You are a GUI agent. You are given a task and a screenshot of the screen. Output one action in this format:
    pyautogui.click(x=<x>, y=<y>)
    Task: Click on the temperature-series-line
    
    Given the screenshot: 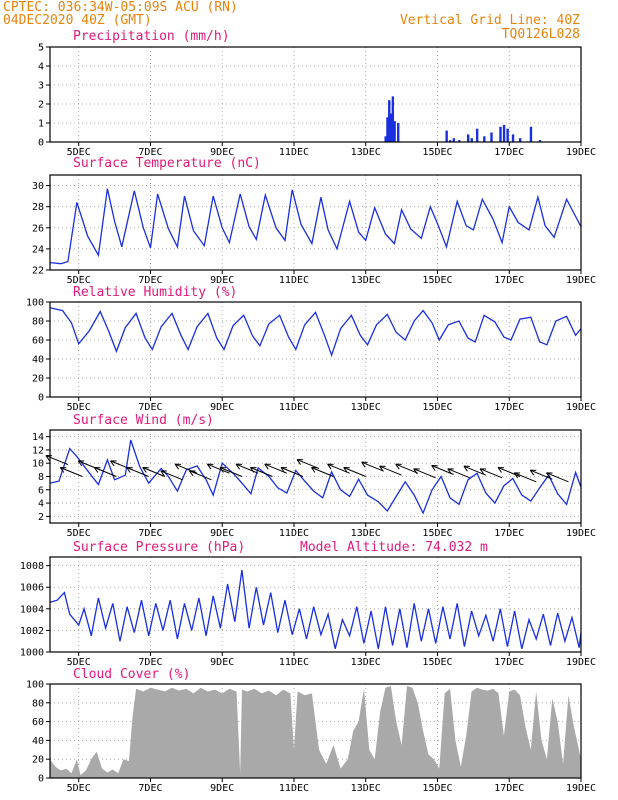 What is the action you would take?
    pyautogui.click(x=315, y=226)
    